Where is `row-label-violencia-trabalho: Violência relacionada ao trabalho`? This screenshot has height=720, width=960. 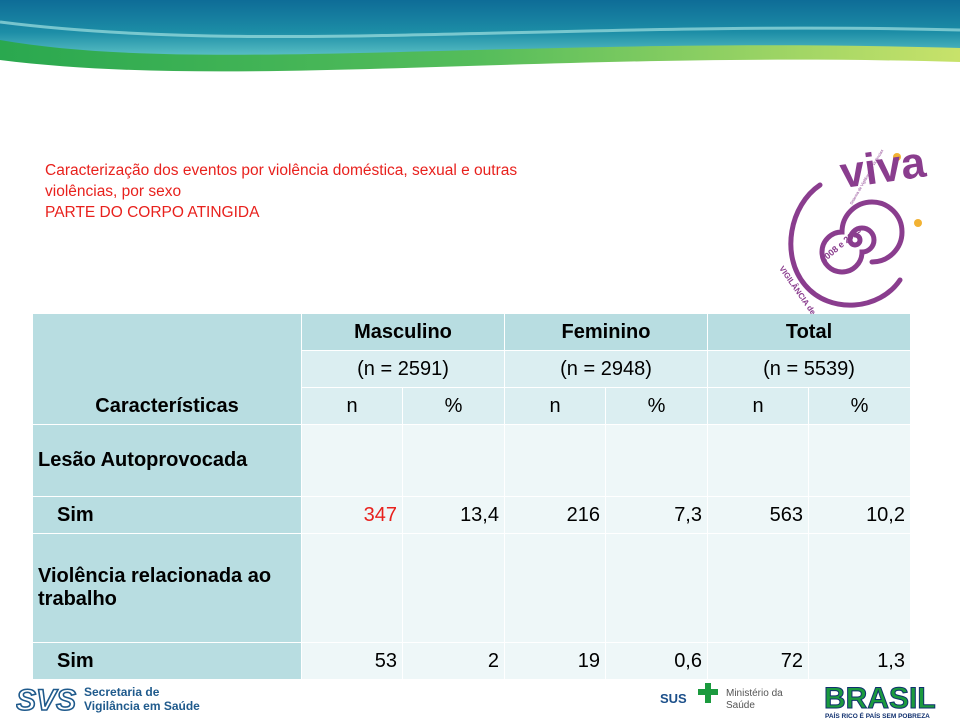
row-label-violencia-trabalho: Violência relacionada ao trabalho is located at coordinates (167, 588).